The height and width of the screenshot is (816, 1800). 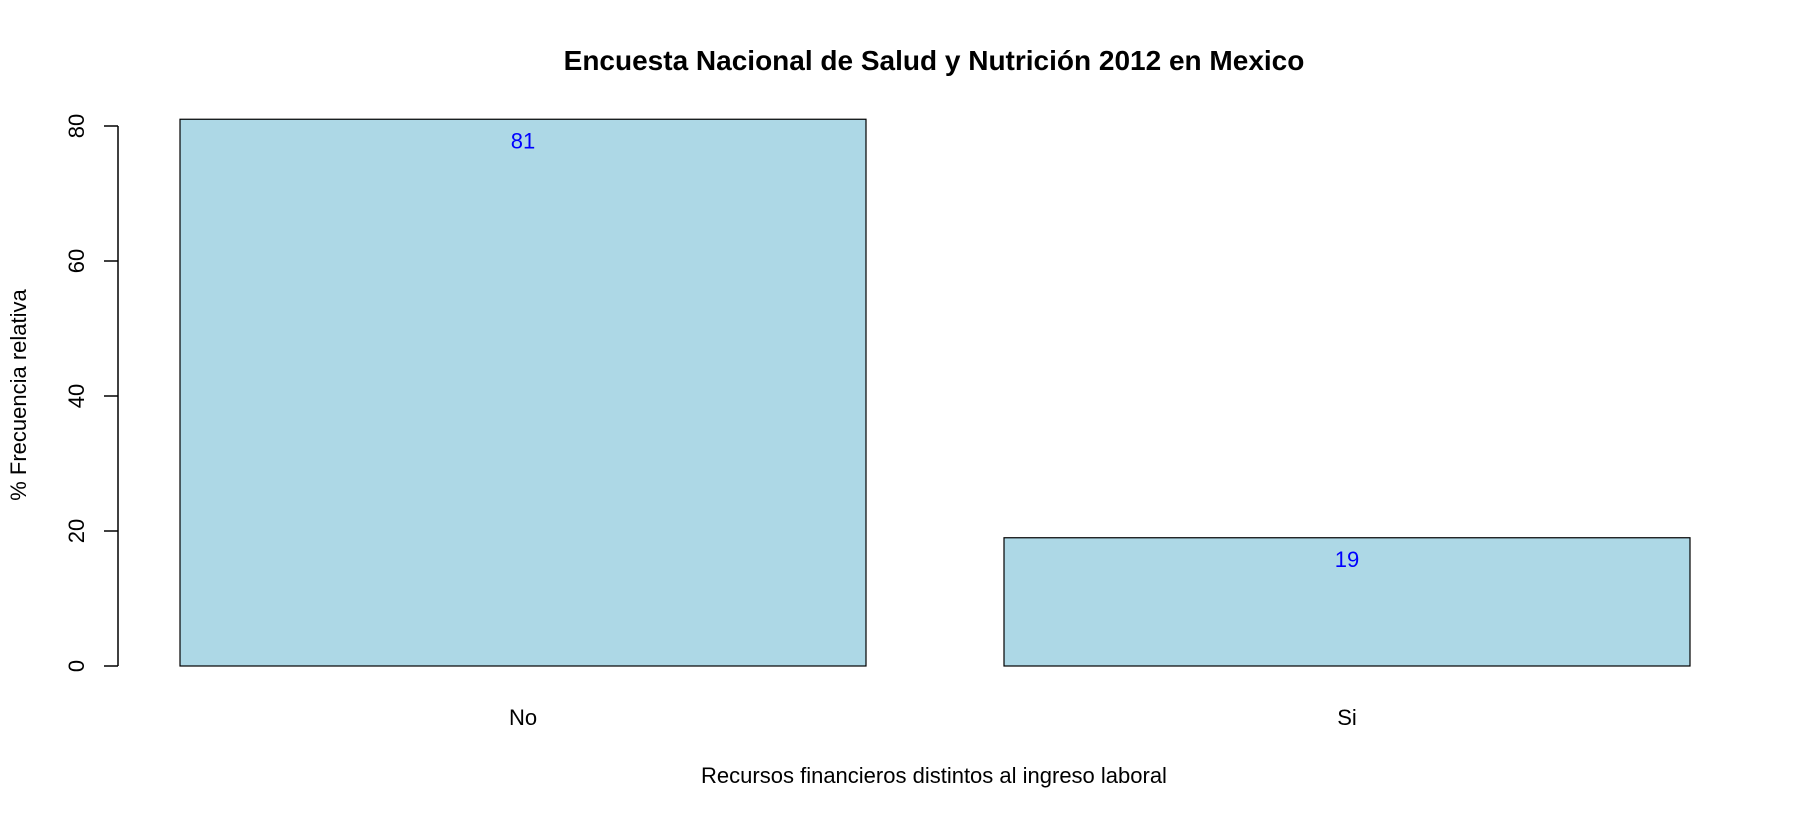 What do you see at coordinates (933, 717) in the screenshot?
I see `x-tick-labels: No Si` at bounding box center [933, 717].